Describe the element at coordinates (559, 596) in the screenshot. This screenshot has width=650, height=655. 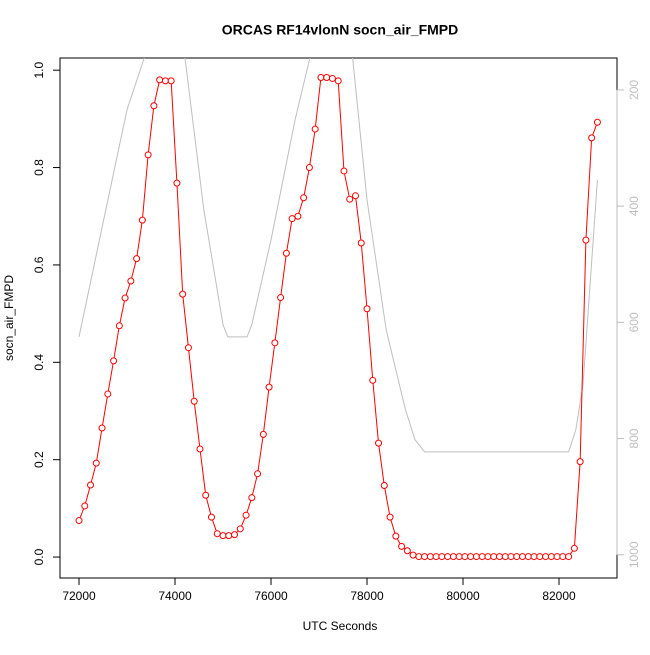
I see `x-tick-label: 82000` at that location.